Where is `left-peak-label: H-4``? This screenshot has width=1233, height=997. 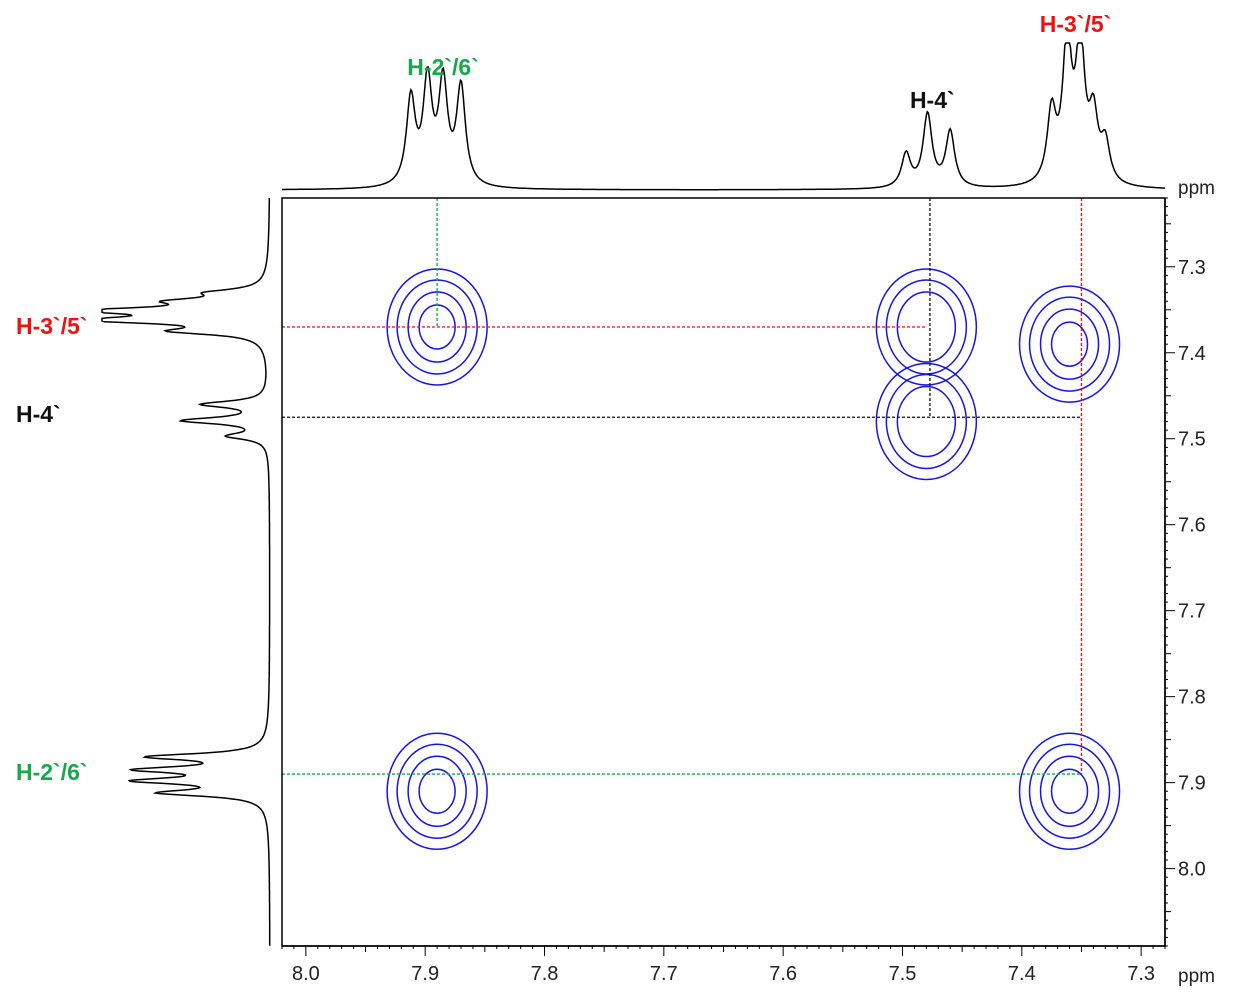 left-peak-label: H-4` is located at coordinates (38, 414).